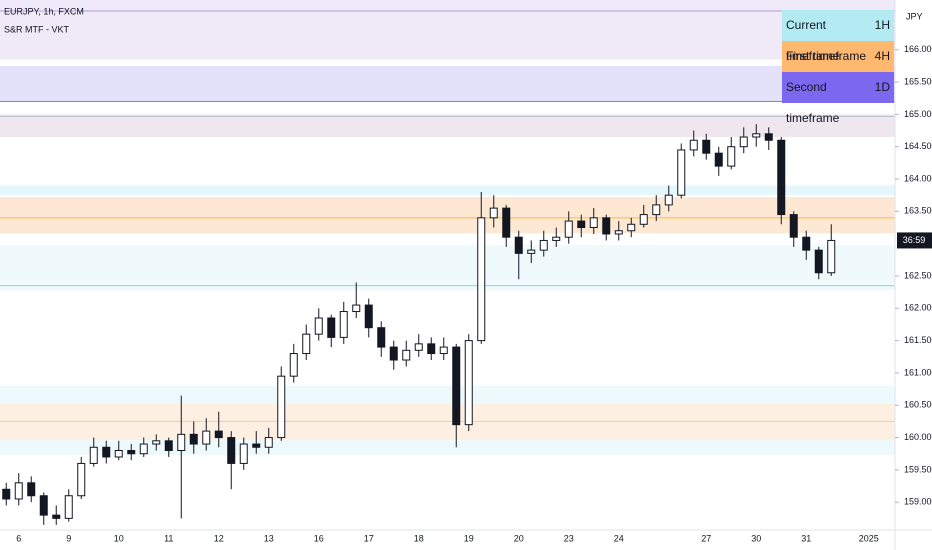 This screenshot has width=932, height=550. What do you see at coordinates (918, 211) in the screenshot?
I see `y-tick-label: 163.500` at bounding box center [918, 211].